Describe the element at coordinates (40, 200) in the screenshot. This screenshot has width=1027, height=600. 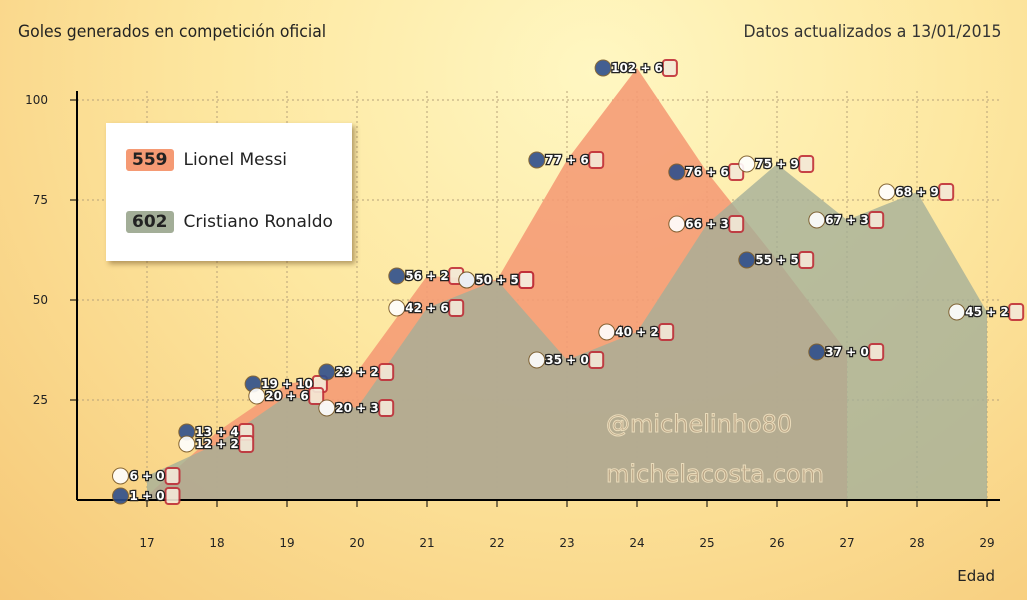
I see `tick-label-y-75: 75` at that location.